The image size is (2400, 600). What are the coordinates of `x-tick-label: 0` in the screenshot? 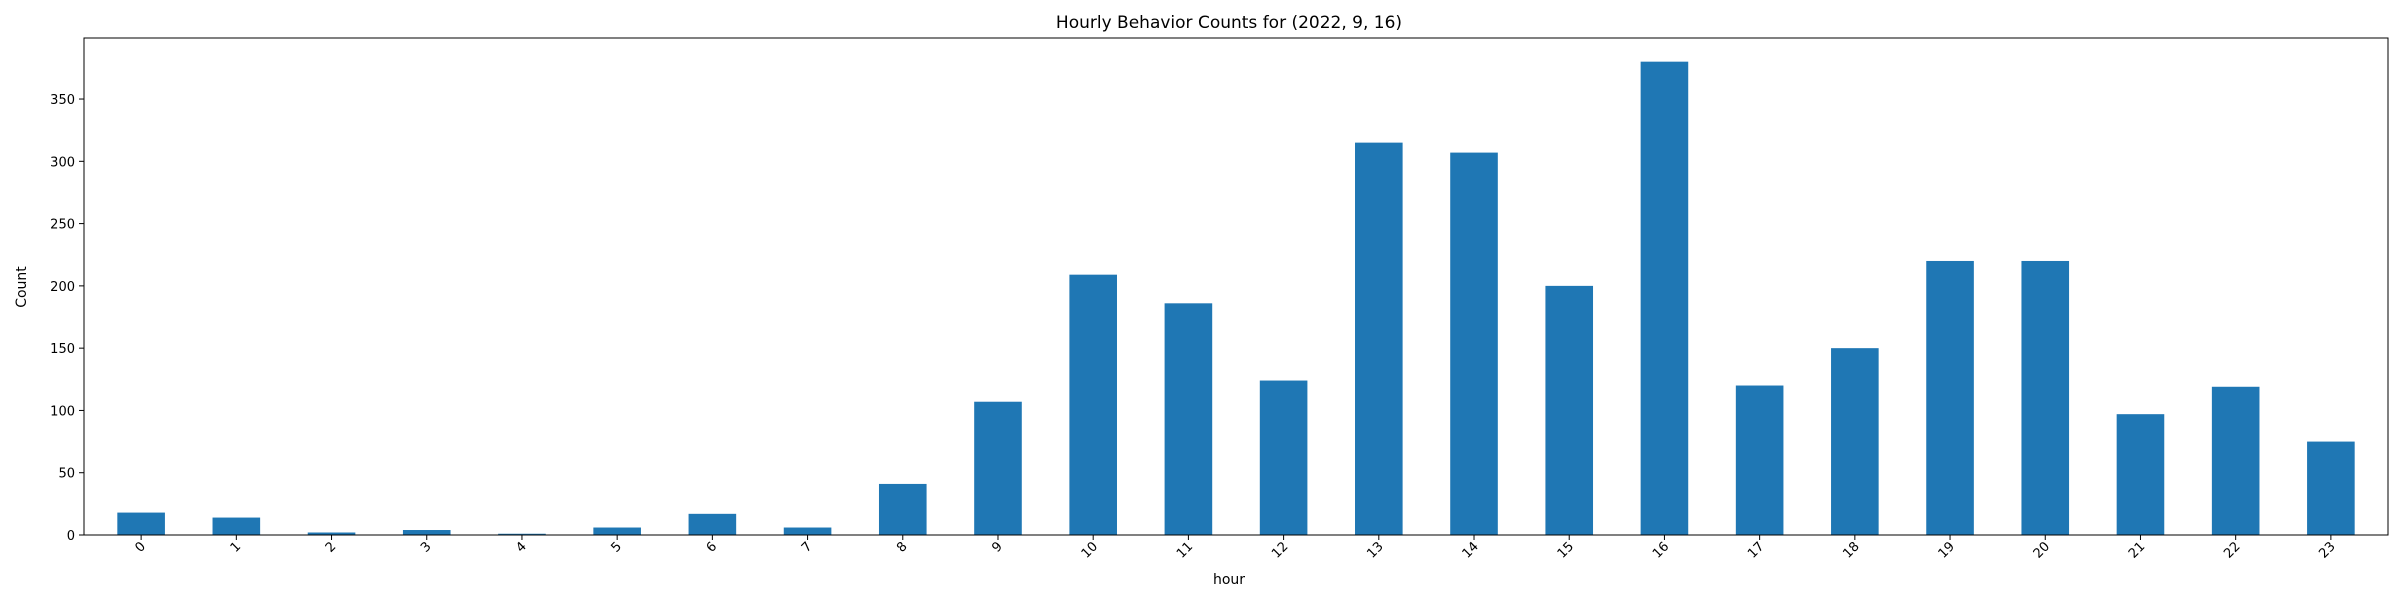 It's located at (140, 547).